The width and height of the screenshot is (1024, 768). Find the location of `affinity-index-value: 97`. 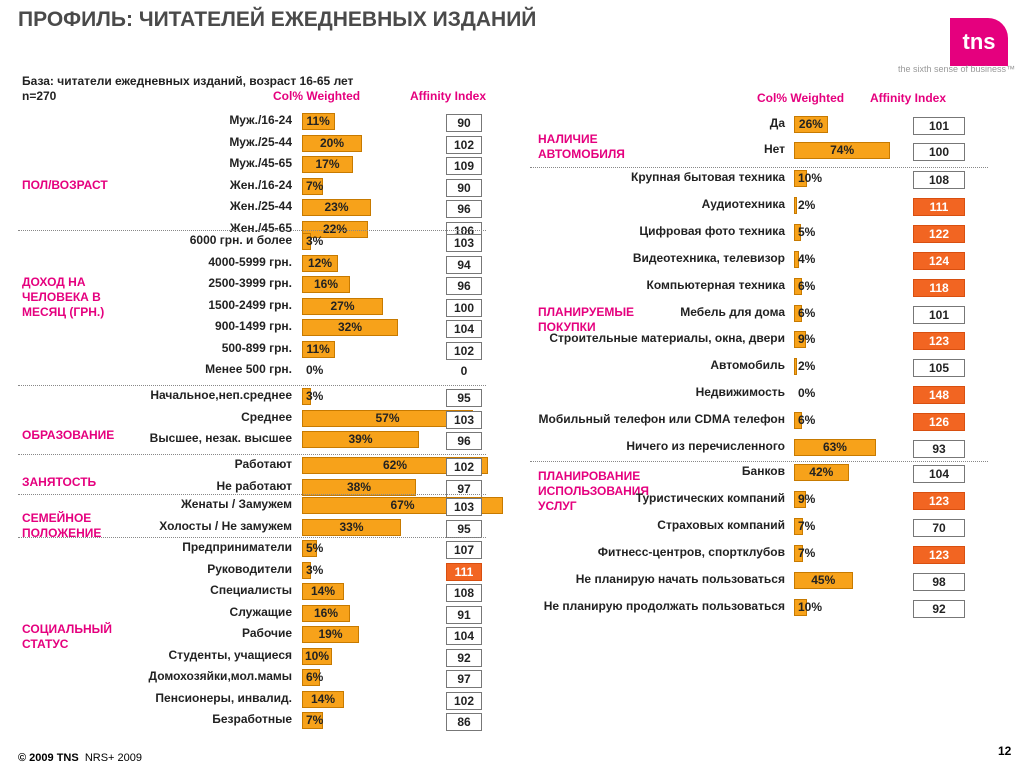

affinity-index-value: 97 is located at coordinates (464, 679).